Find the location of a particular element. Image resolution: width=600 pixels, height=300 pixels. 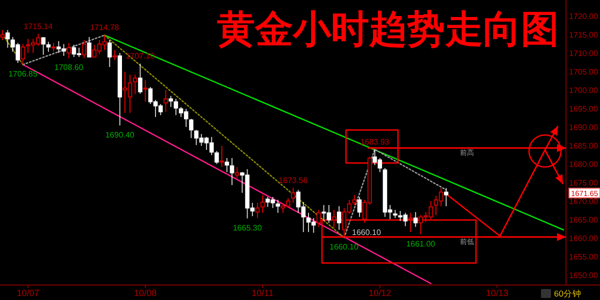

x-tick-label: 10/13 is located at coordinates (497, 293).